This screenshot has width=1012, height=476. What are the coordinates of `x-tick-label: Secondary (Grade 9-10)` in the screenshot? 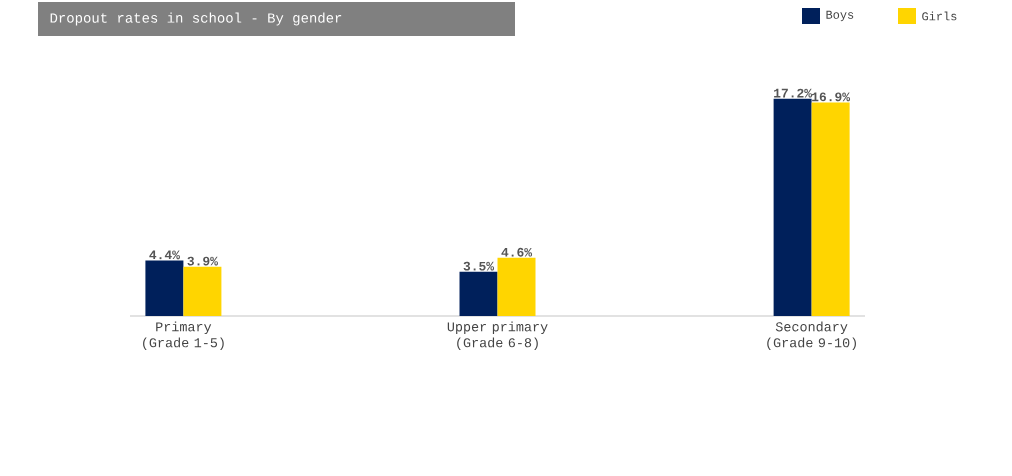 It's located at (811, 335).